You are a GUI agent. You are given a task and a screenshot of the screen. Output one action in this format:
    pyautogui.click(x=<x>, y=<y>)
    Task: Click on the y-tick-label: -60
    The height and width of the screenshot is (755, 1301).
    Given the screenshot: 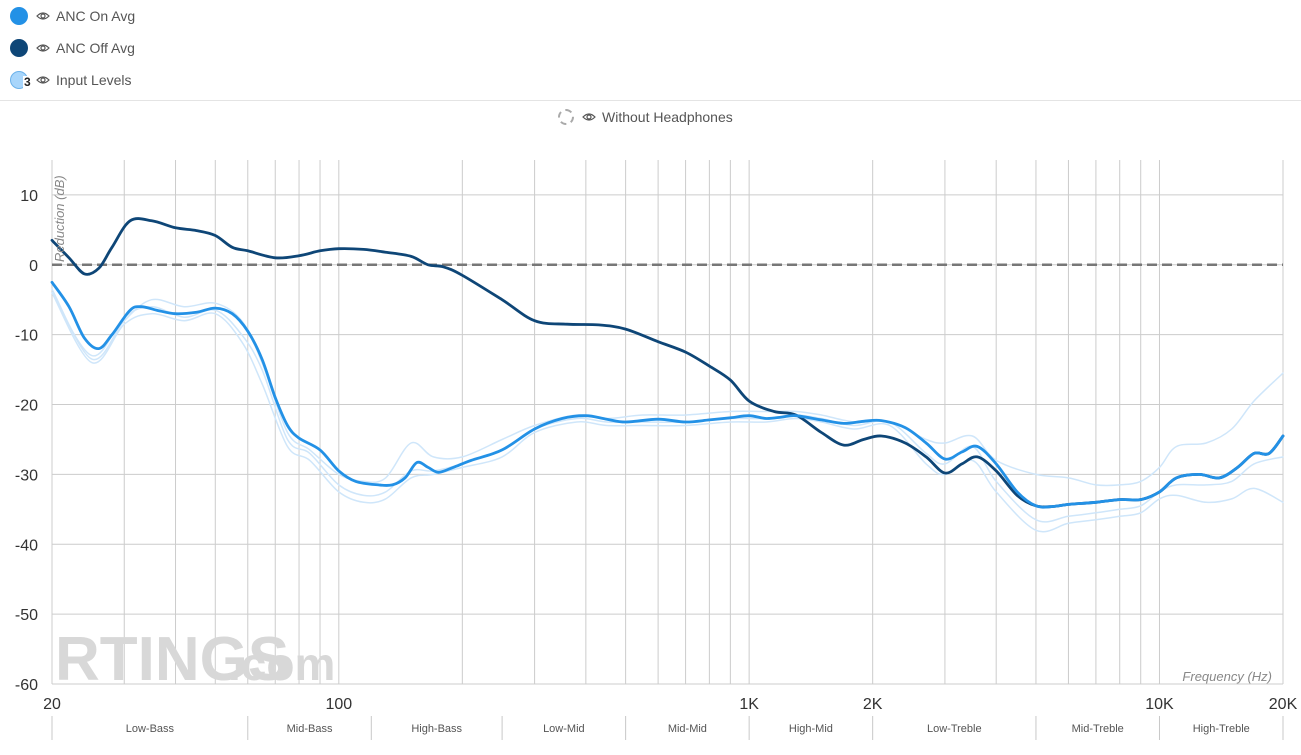 What is the action you would take?
    pyautogui.click(x=26, y=685)
    